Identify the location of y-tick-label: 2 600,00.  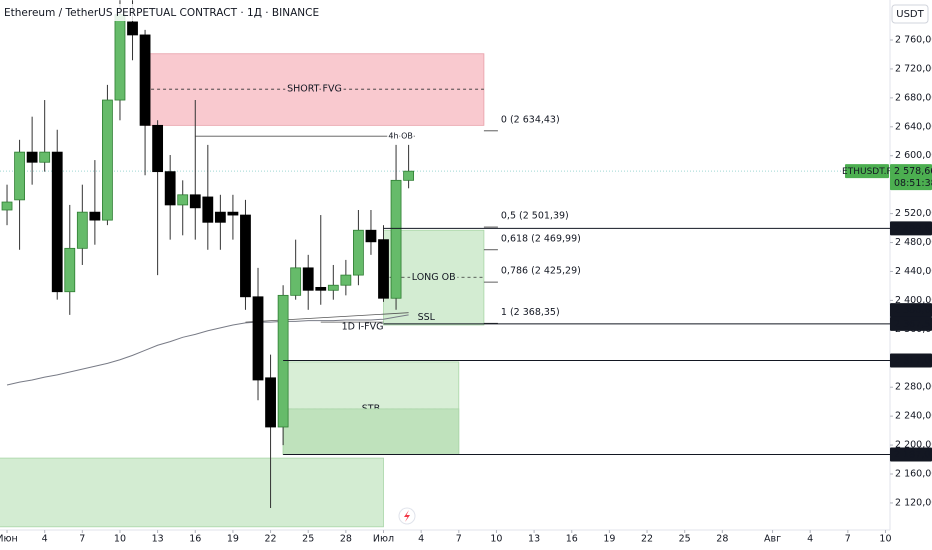
(913, 155).